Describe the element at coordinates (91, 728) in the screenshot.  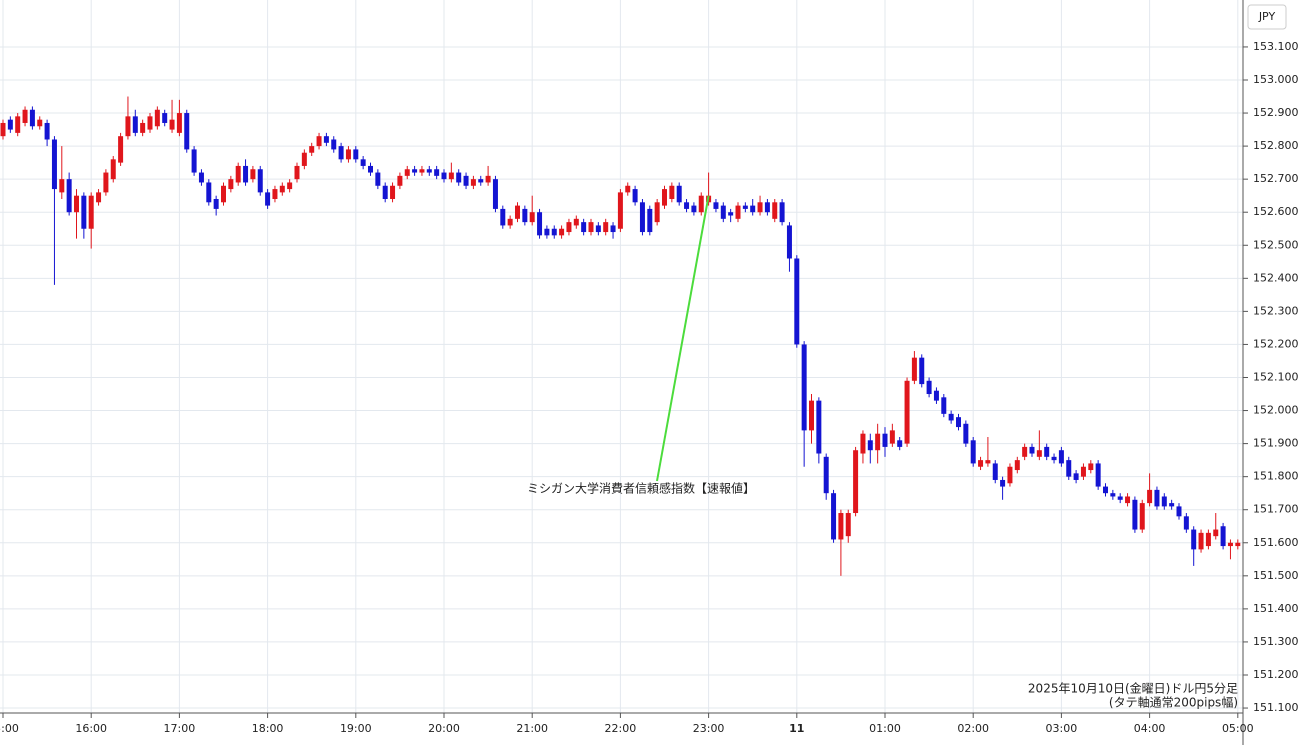
I see `x-tick-label: 16:00` at that location.